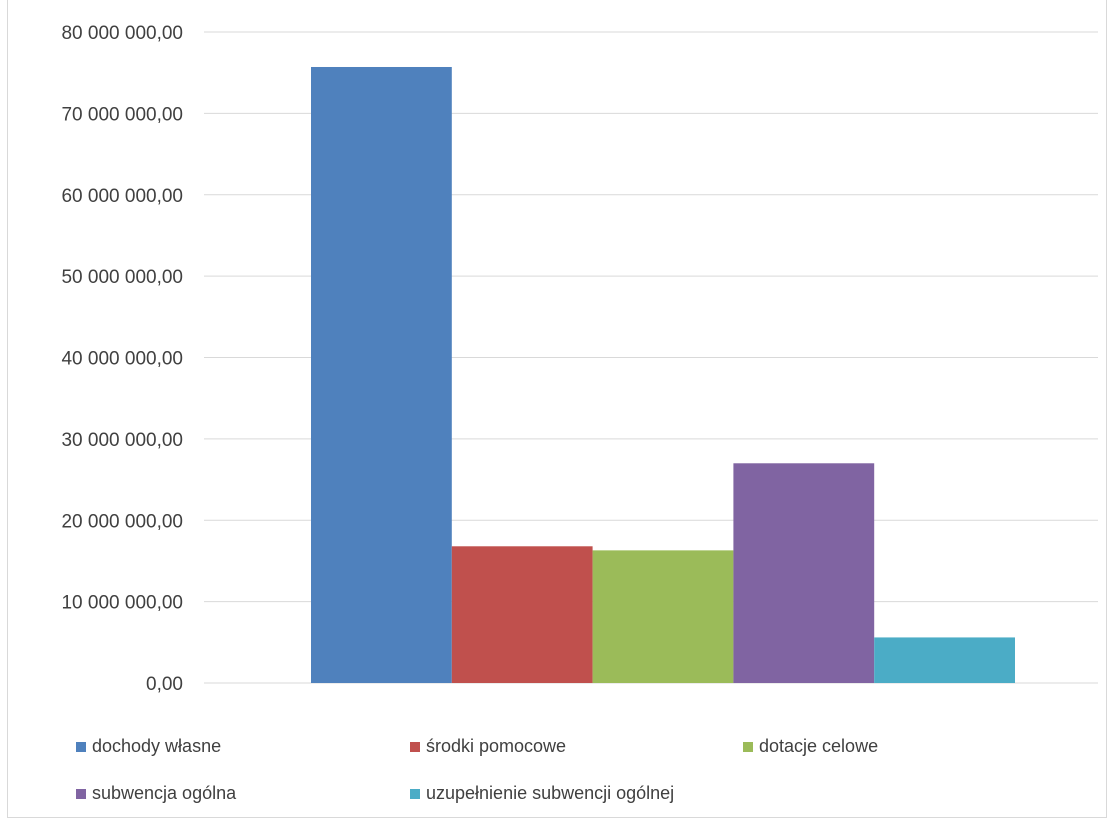  Describe the element at coordinates (164, 684) in the screenshot. I see `y-tick-label: 0,00` at that location.